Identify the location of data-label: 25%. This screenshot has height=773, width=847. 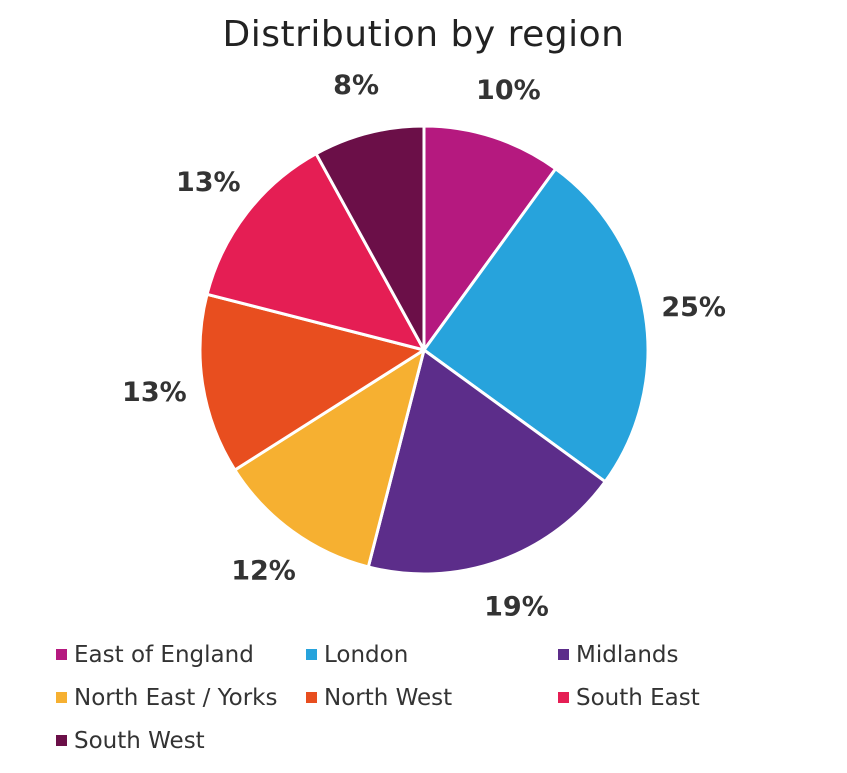
(693, 307).